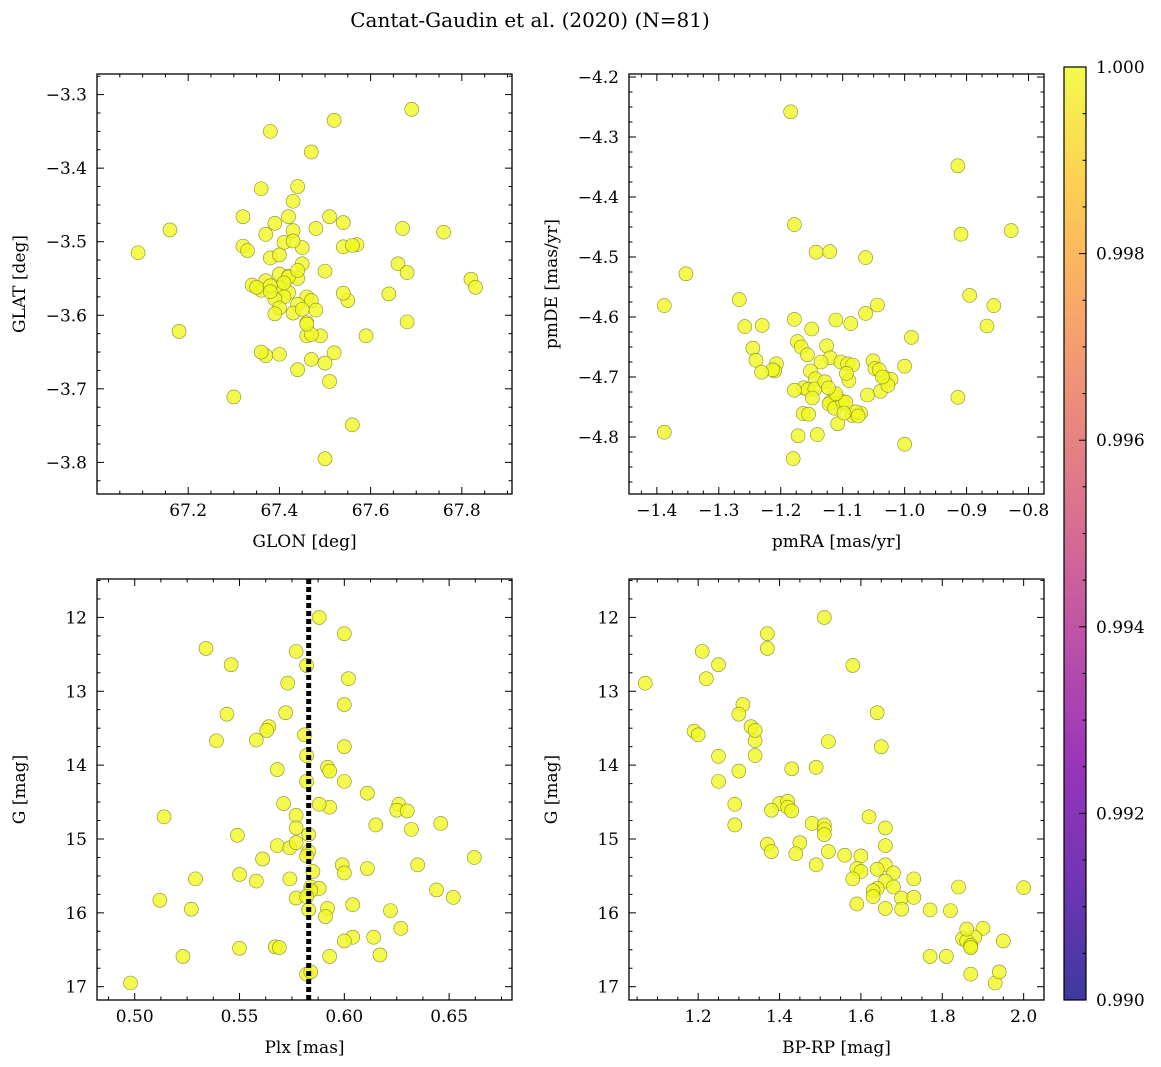 This screenshot has height=1067, width=1161. Describe the element at coordinates (598, 138) in the screenshot. I see `y-tick-label: −4.3` at that location.